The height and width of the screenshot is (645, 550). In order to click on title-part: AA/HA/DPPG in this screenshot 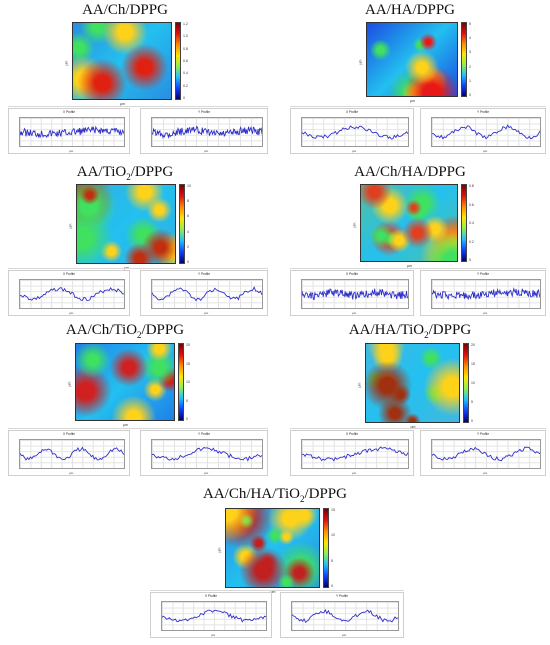, I will do `click(409, 10)`.